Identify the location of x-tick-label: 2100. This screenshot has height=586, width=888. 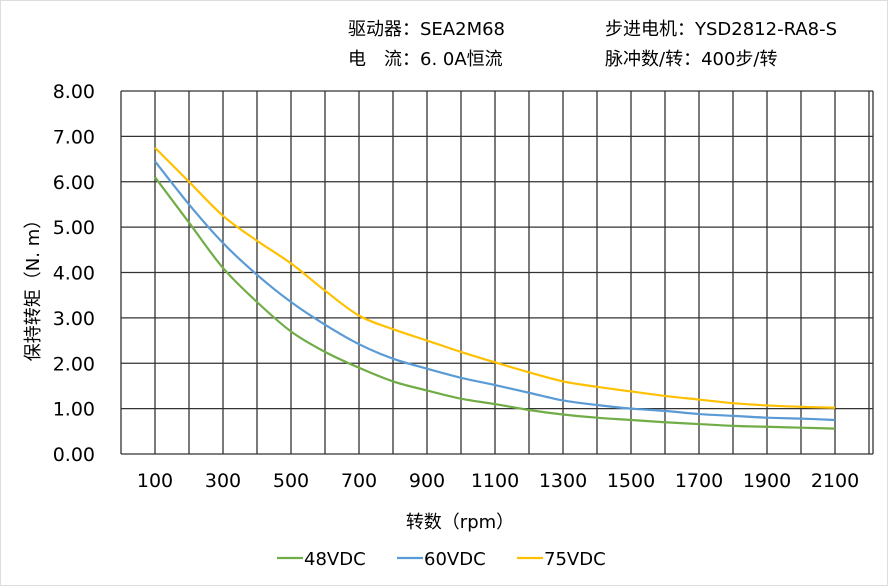
(835, 481).